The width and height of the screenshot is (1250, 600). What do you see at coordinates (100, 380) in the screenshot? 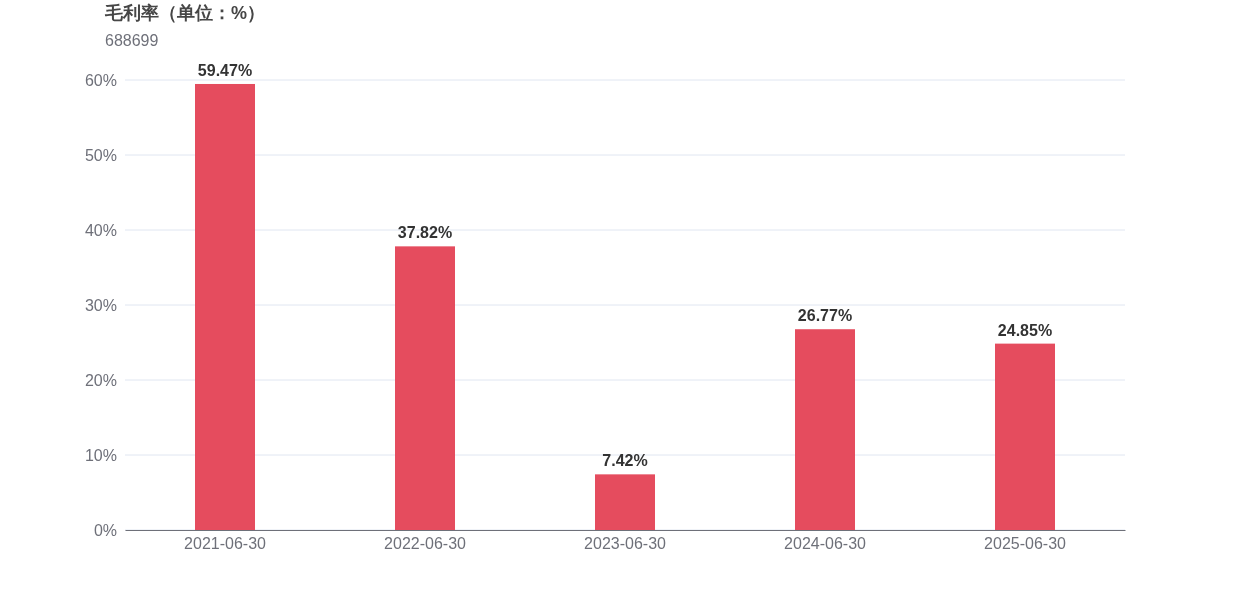
I see `y-tick-label: 20%` at bounding box center [100, 380].